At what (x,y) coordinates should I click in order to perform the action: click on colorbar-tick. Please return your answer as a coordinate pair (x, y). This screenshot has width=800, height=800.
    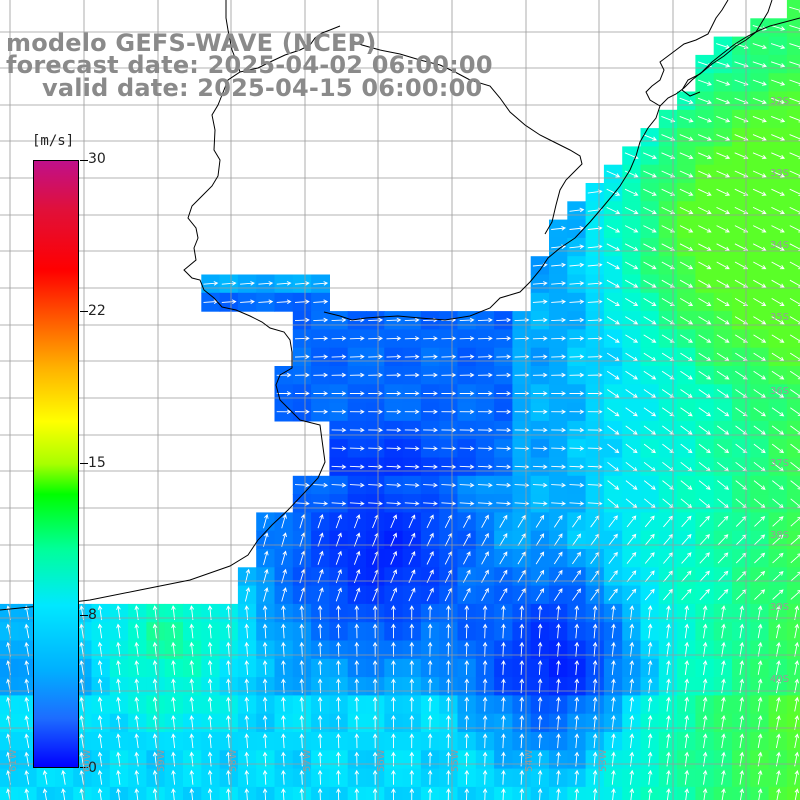
    Looking at the image, I should click on (84, 767).